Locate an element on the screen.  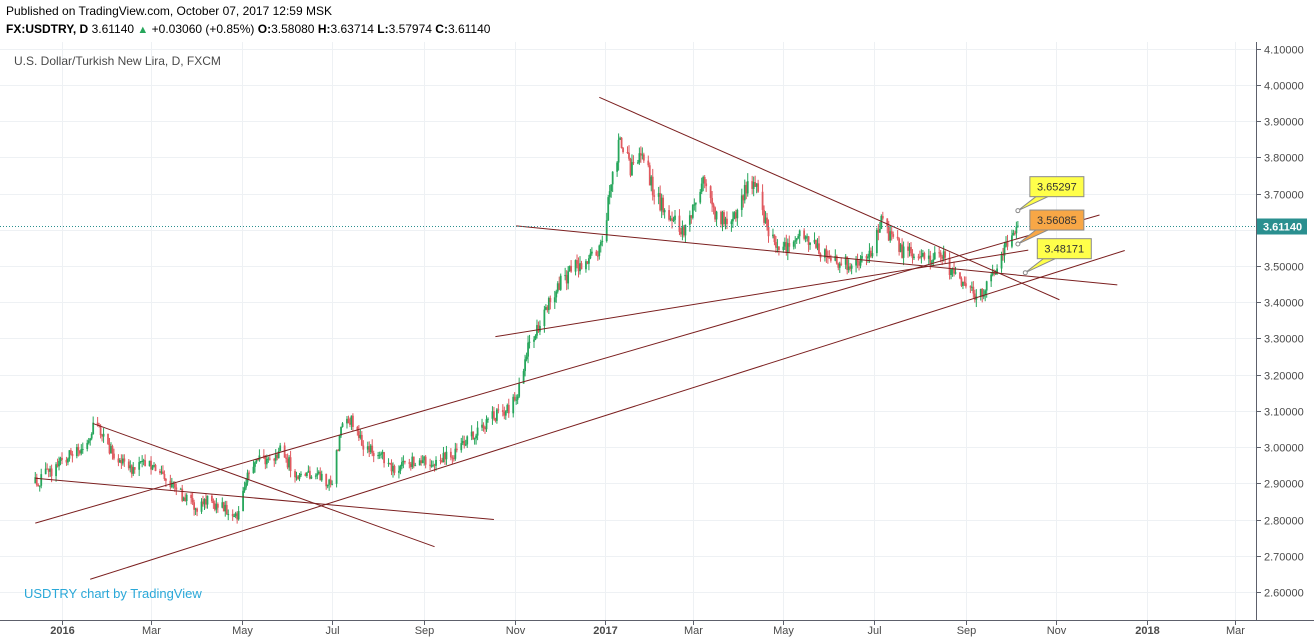
watermark: USDTRY chart by TradingView is located at coordinates (113, 593).